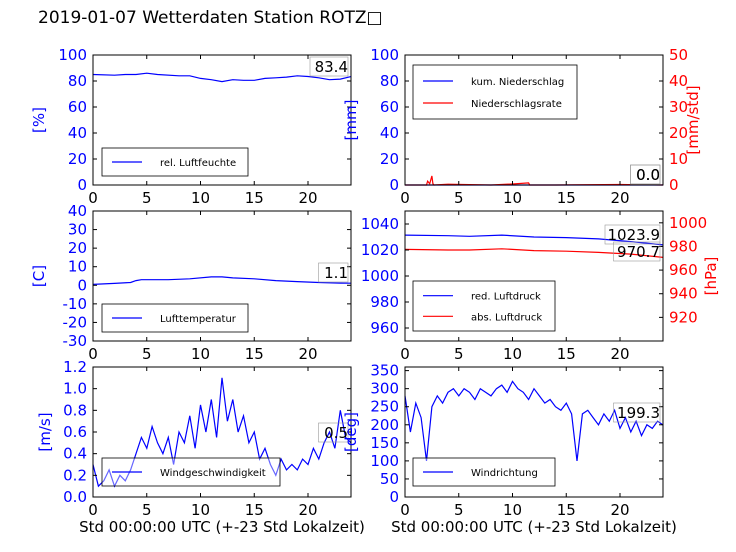 Image resolution: width=736 pixels, height=552 pixels. Describe the element at coordinates (75, 475) in the screenshot. I see `y-tick-label: 0.2` at that location.